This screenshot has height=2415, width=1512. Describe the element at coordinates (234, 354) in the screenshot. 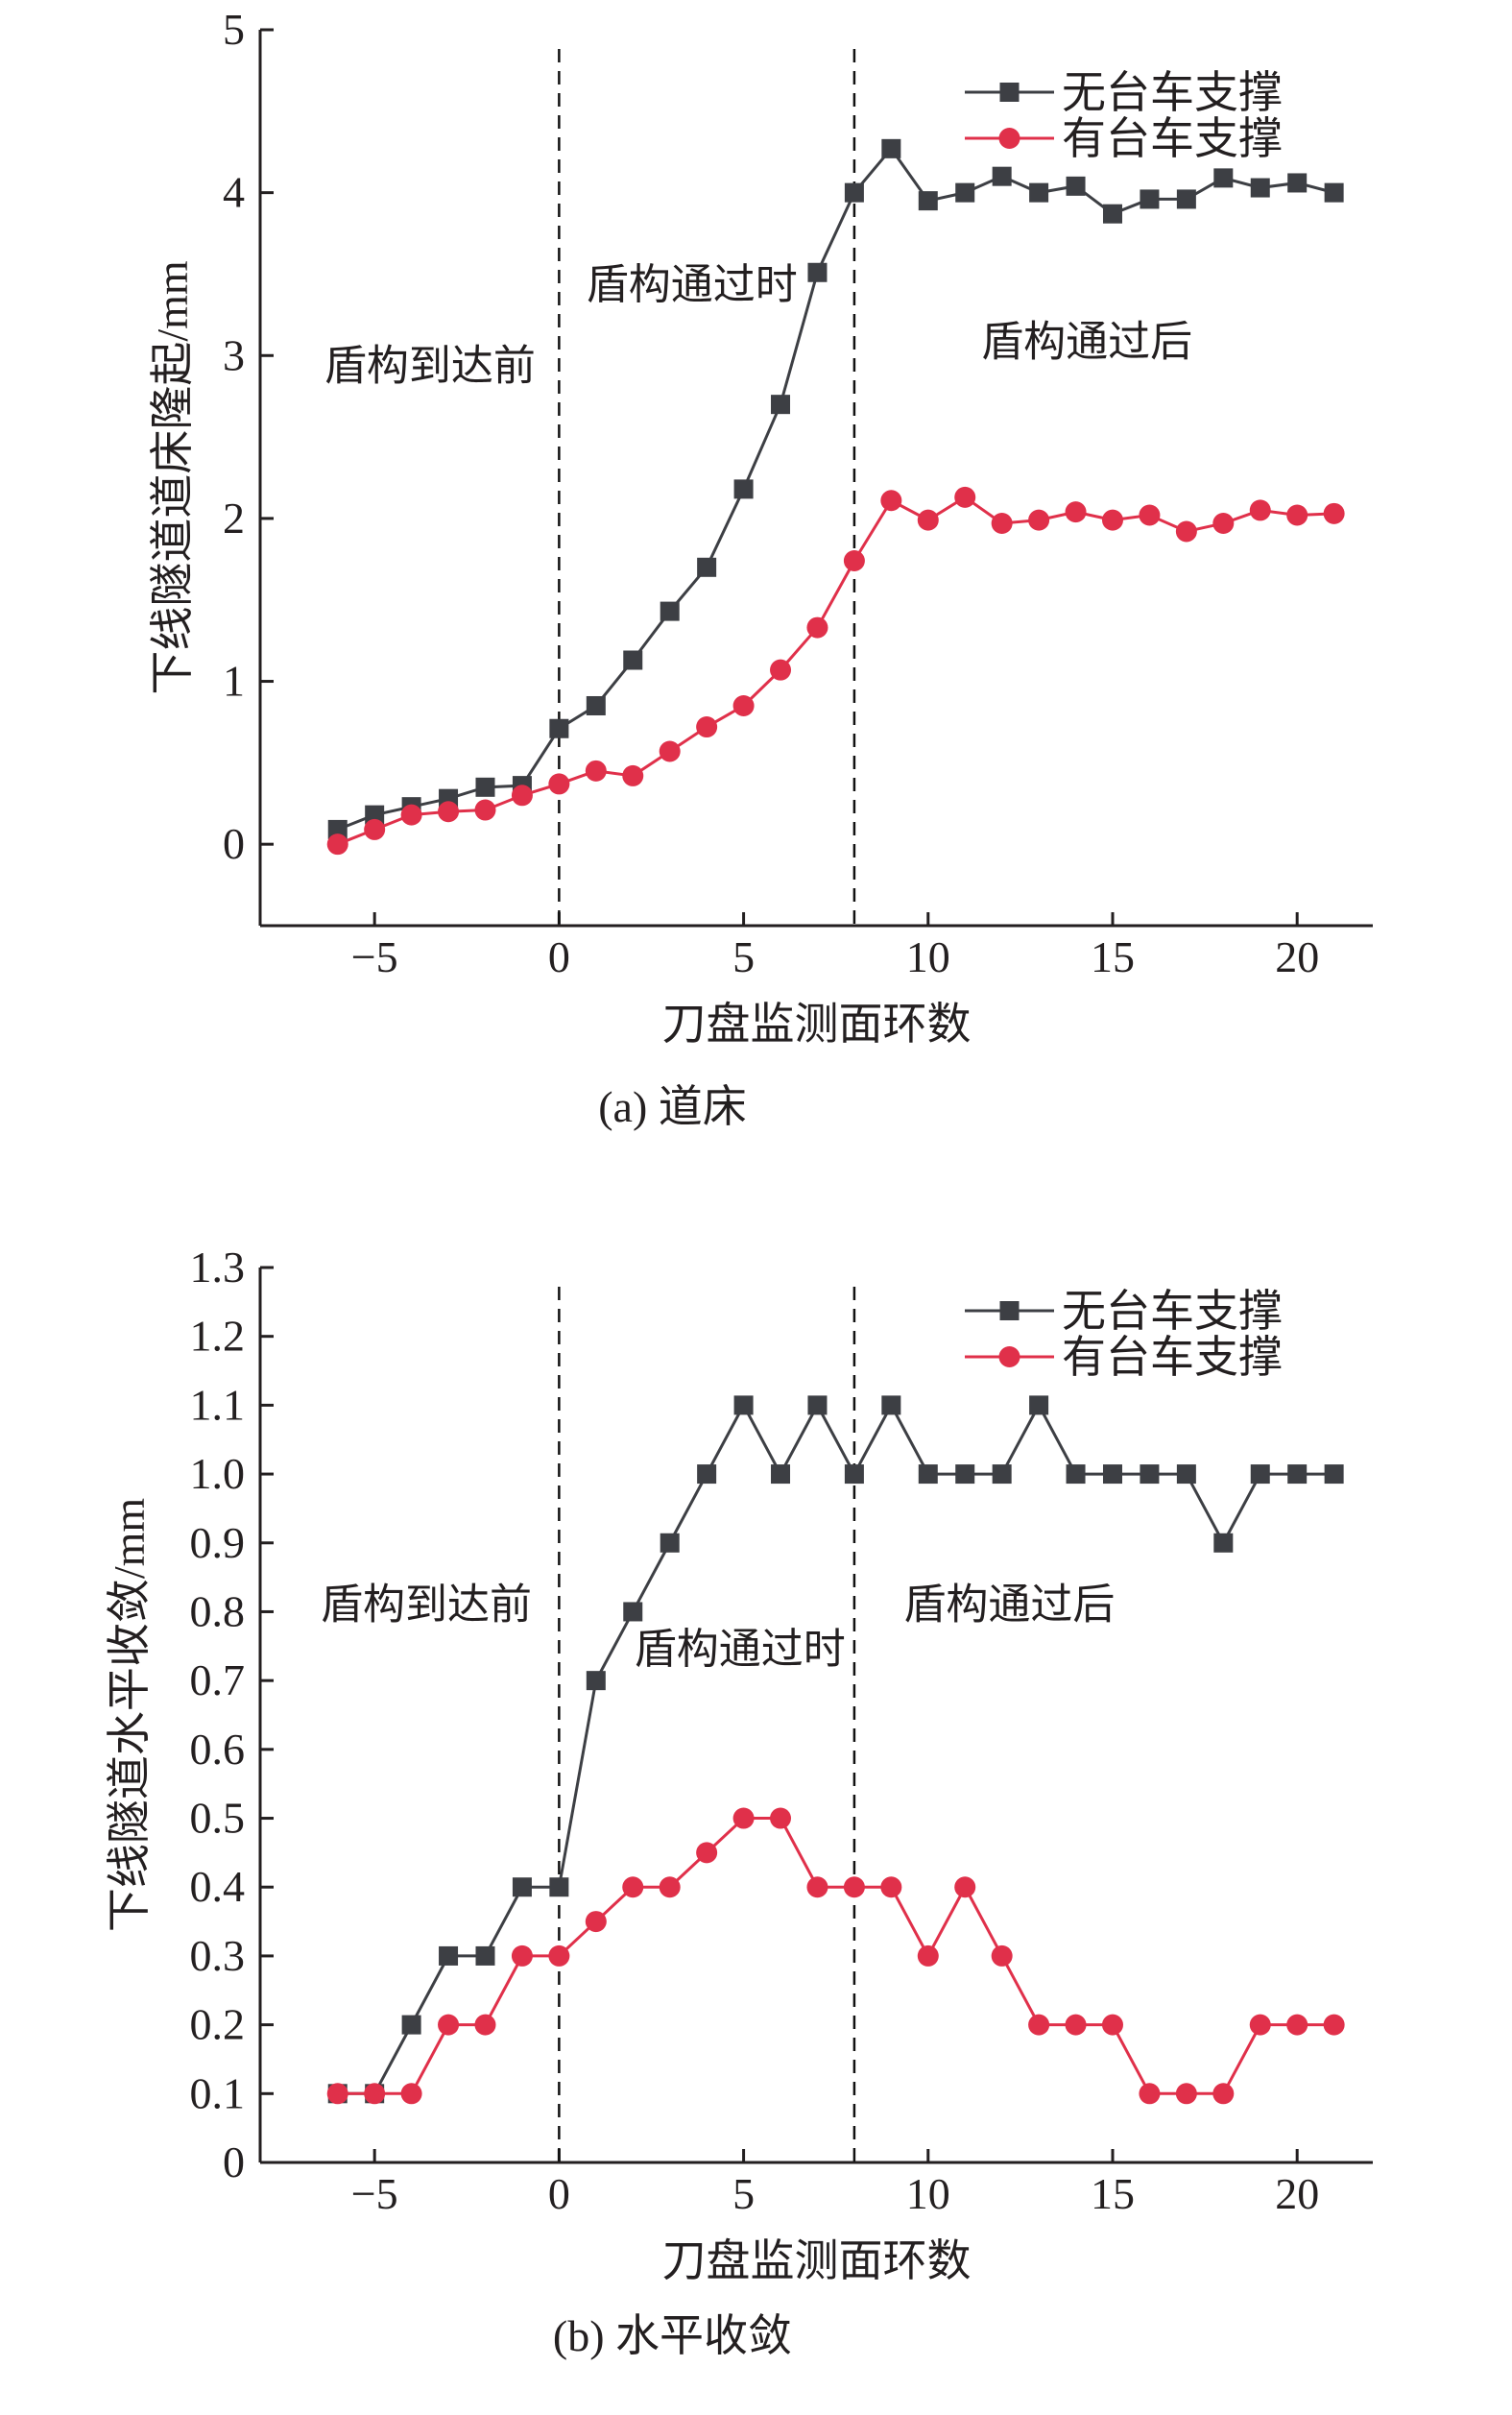

I see `y-tick-label: 3` at that location.